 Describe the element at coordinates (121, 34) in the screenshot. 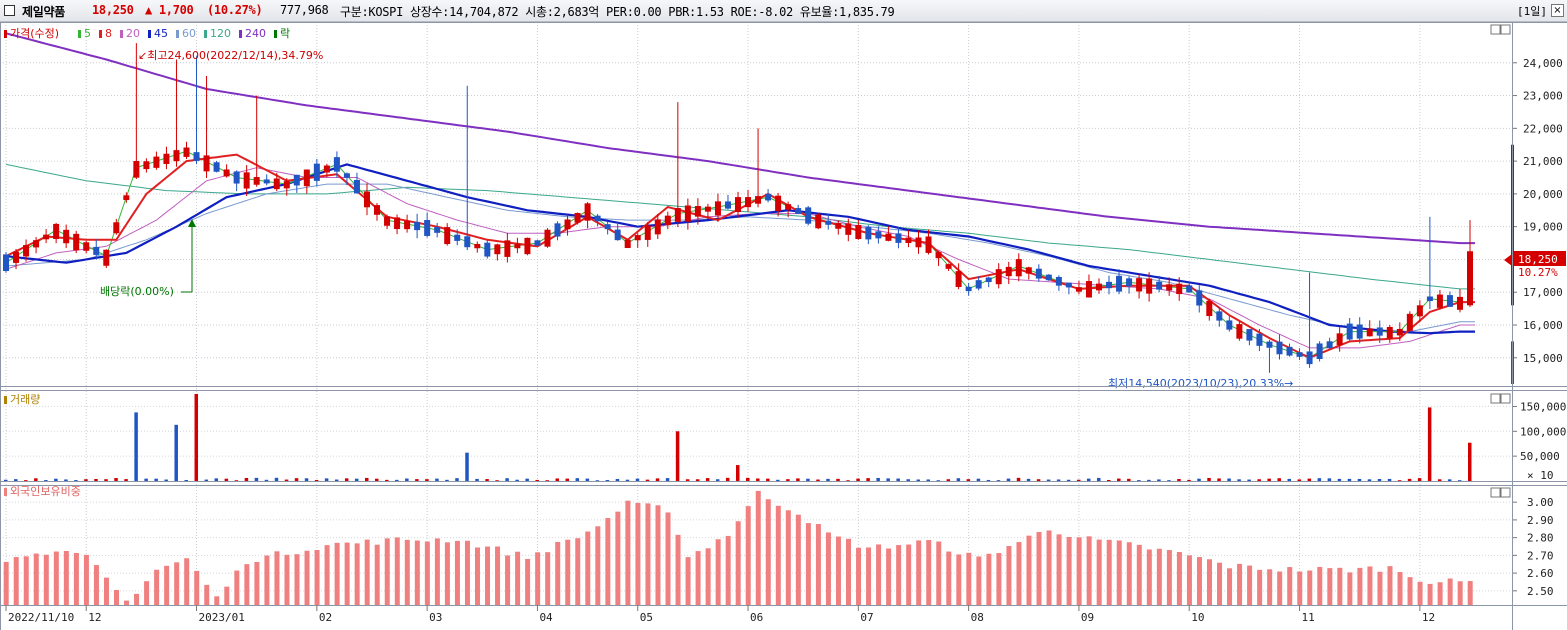

I see `legend-ma-marker` at that location.